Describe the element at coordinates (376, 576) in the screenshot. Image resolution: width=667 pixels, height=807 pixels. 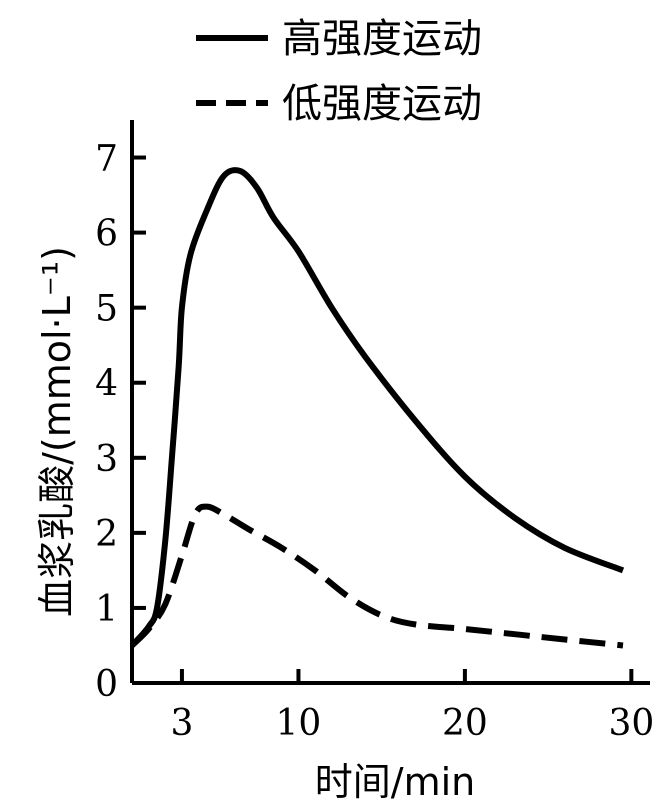
I see `series-line-low-intensity` at that location.